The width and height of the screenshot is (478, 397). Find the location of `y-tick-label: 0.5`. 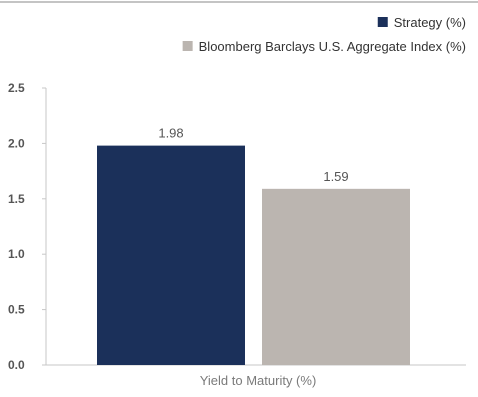

y-tick-label: 0.5 is located at coordinates (16, 310).